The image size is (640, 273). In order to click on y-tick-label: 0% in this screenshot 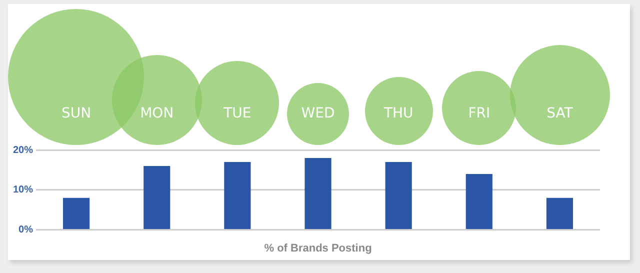, I will do `click(26, 230)`.